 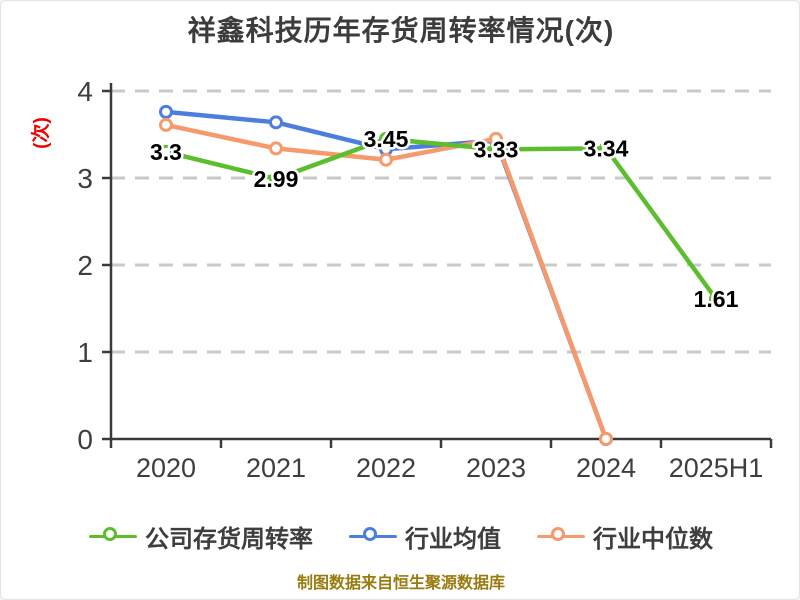 What do you see at coordinates (496, 468) in the screenshot?
I see `x-tick-label: 2023` at bounding box center [496, 468].